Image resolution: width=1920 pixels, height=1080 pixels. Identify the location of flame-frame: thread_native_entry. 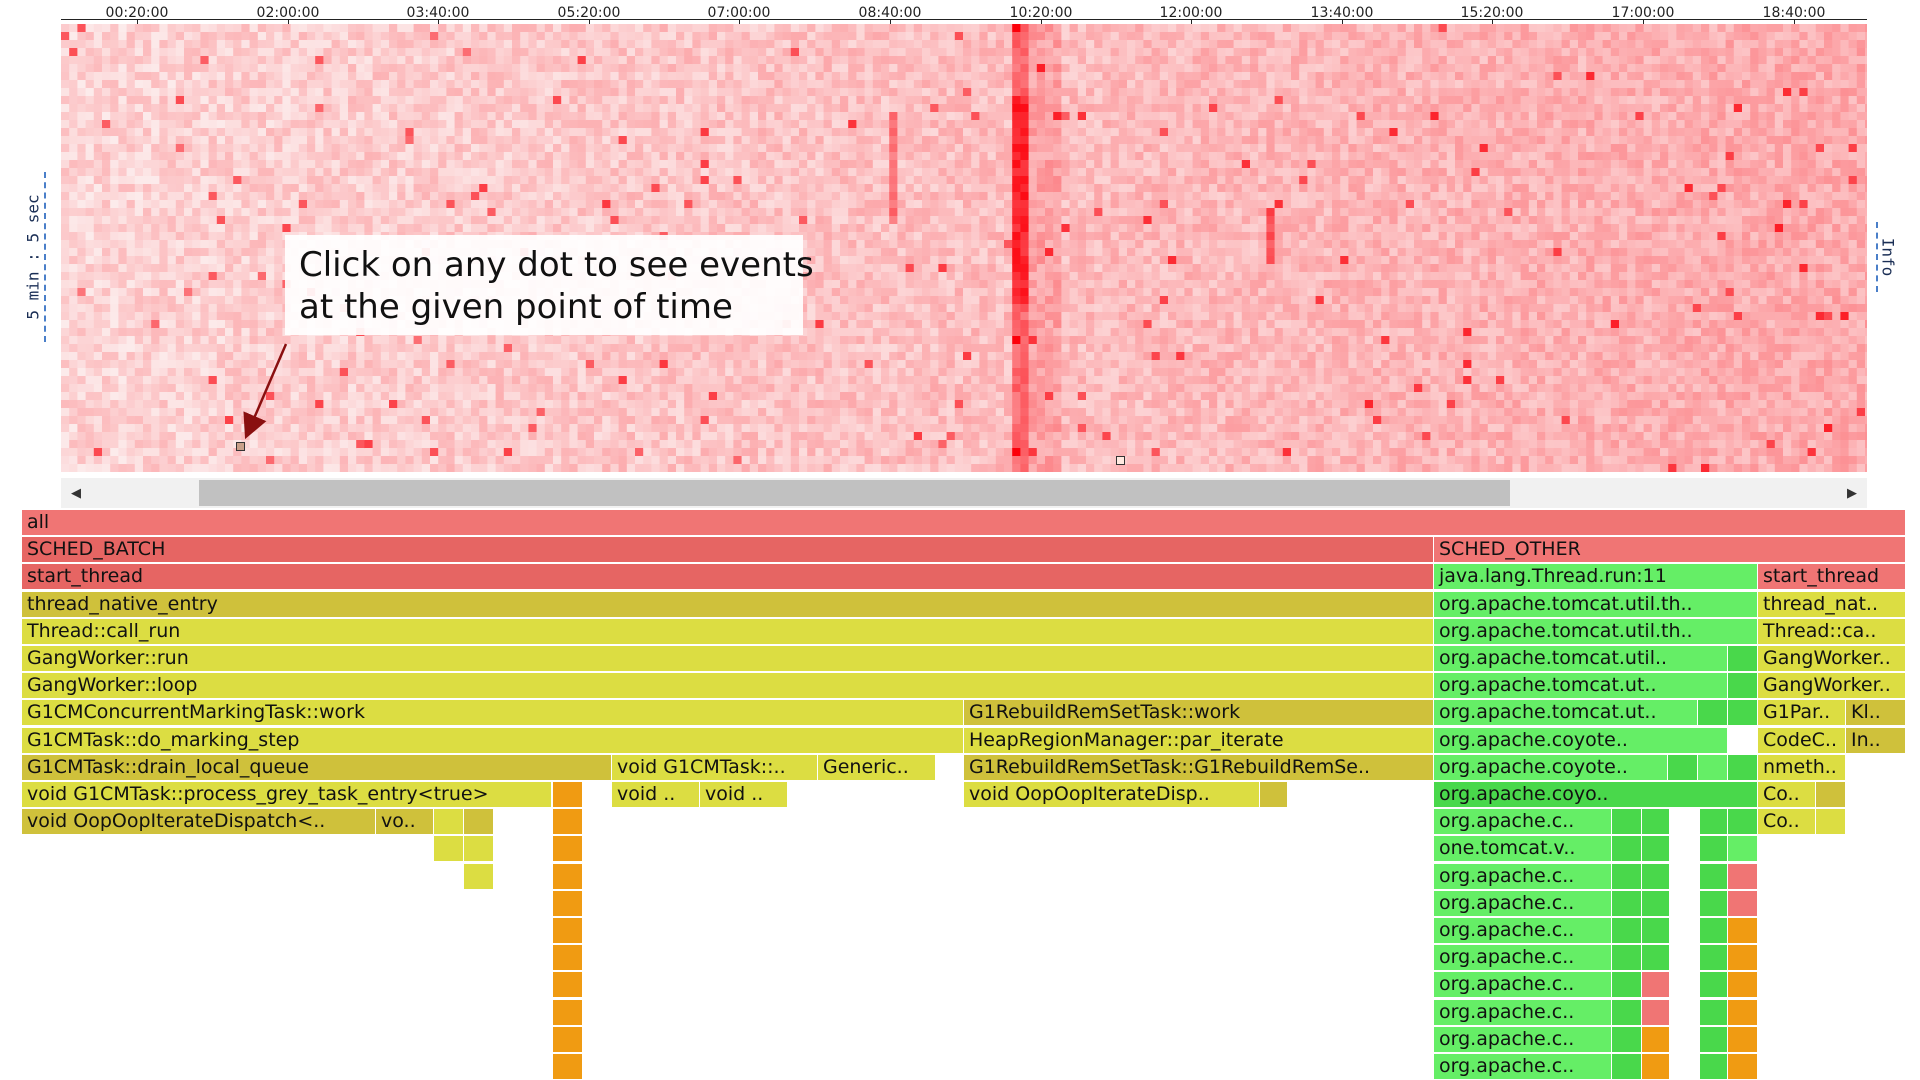
(728, 604).